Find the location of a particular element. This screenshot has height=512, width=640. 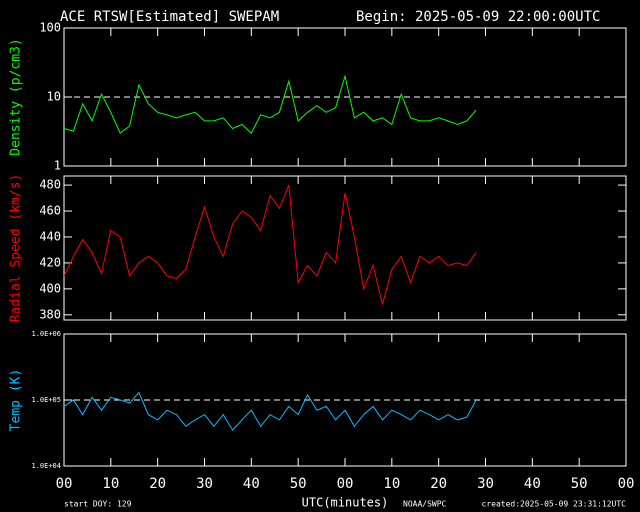

y-tick-label: 480 is located at coordinates (50, 185).